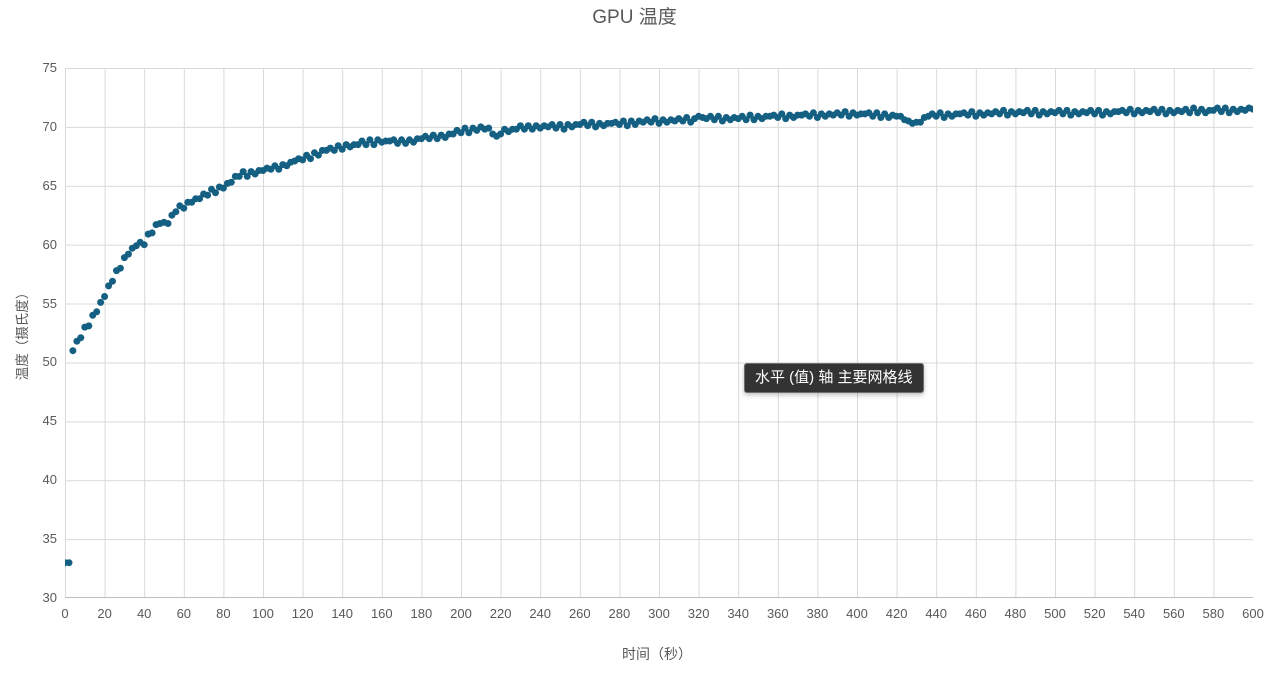  Describe the element at coordinates (49, 185) in the screenshot. I see `y-tick-label: 65` at that location.